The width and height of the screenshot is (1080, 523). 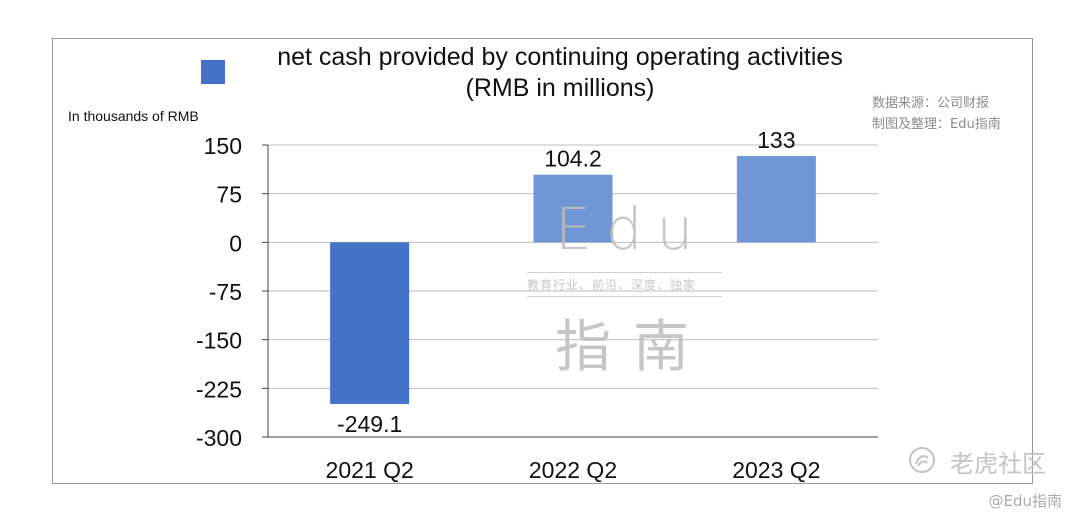 What do you see at coordinates (776, 199) in the screenshot?
I see `bar-2023-q2` at bounding box center [776, 199].